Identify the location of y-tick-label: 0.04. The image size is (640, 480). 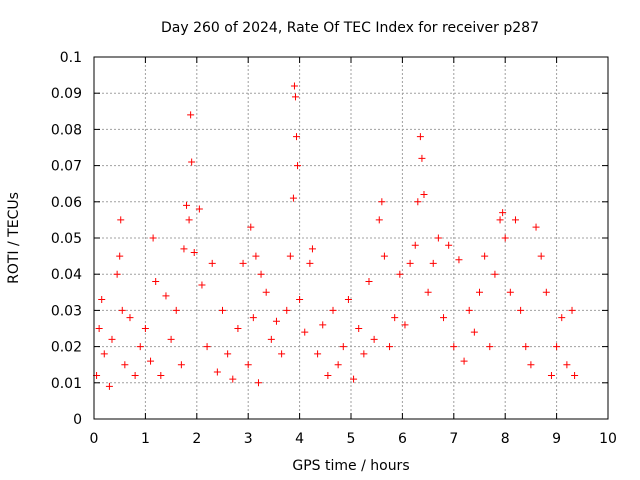
(66, 275).